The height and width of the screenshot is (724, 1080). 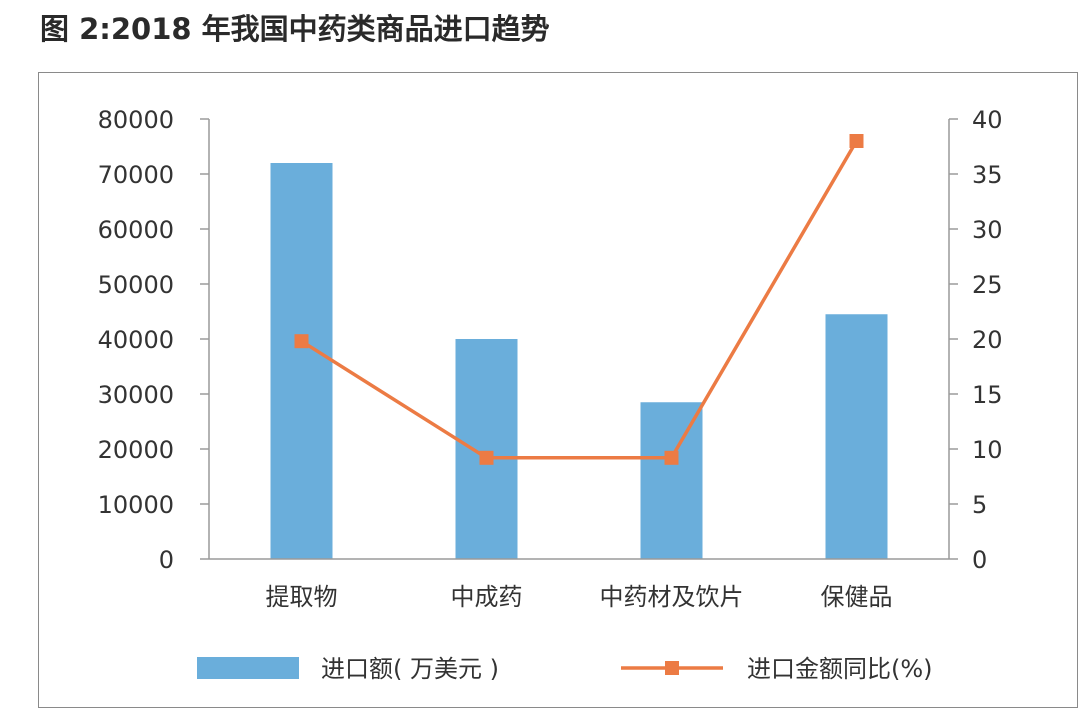 What do you see at coordinates (987, 175) in the screenshot?
I see `right-tick-label: 35` at bounding box center [987, 175].